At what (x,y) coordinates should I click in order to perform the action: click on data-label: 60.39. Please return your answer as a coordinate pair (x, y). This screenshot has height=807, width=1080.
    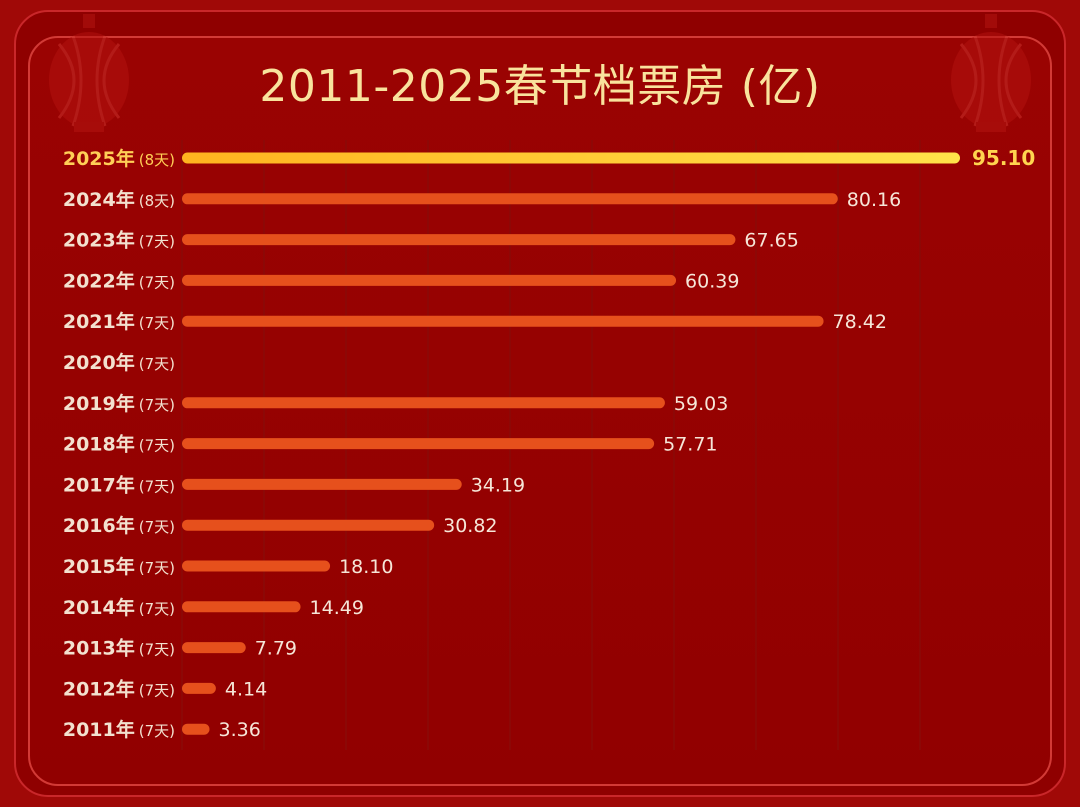
    Looking at the image, I should click on (712, 281).